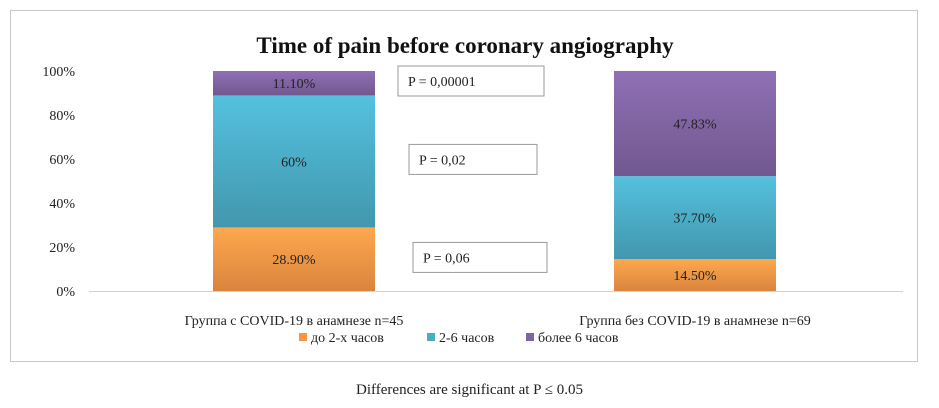 This screenshot has height=408, width=939. What do you see at coordinates (446, 258) in the screenshot?
I see `p-value-label: P = 0,06` at bounding box center [446, 258].